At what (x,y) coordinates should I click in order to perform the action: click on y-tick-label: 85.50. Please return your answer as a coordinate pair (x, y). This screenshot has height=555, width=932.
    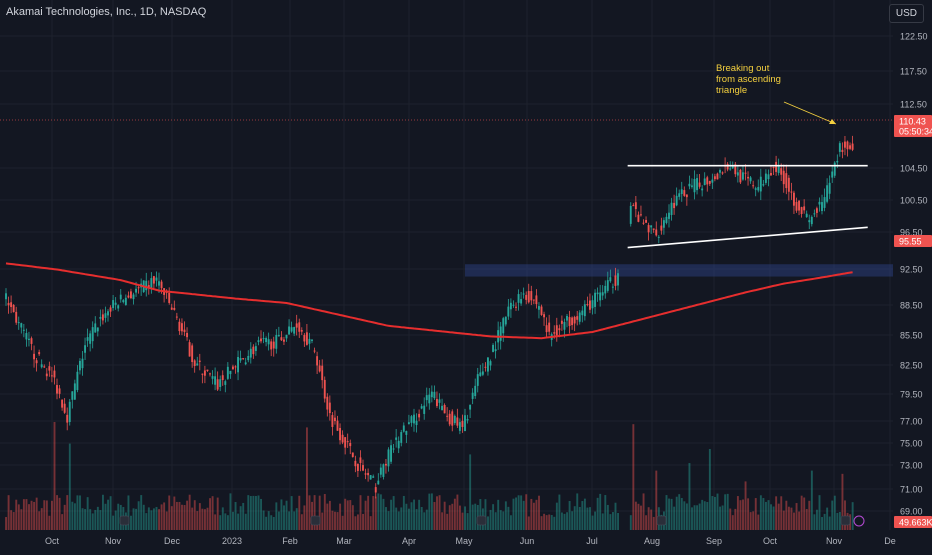
    Looking at the image, I should click on (911, 336).